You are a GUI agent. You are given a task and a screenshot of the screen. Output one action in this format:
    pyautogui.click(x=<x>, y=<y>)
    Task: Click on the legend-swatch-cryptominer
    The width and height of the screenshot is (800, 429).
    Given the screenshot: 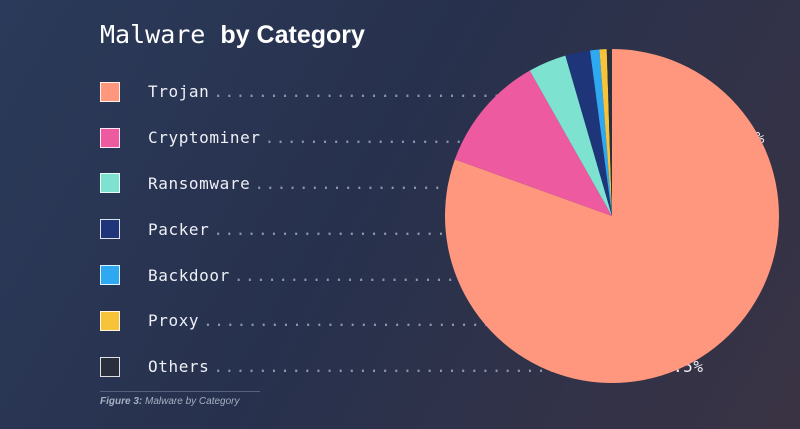 What is the action you would take?
    pyautogui.click(x=110, y=137)
    